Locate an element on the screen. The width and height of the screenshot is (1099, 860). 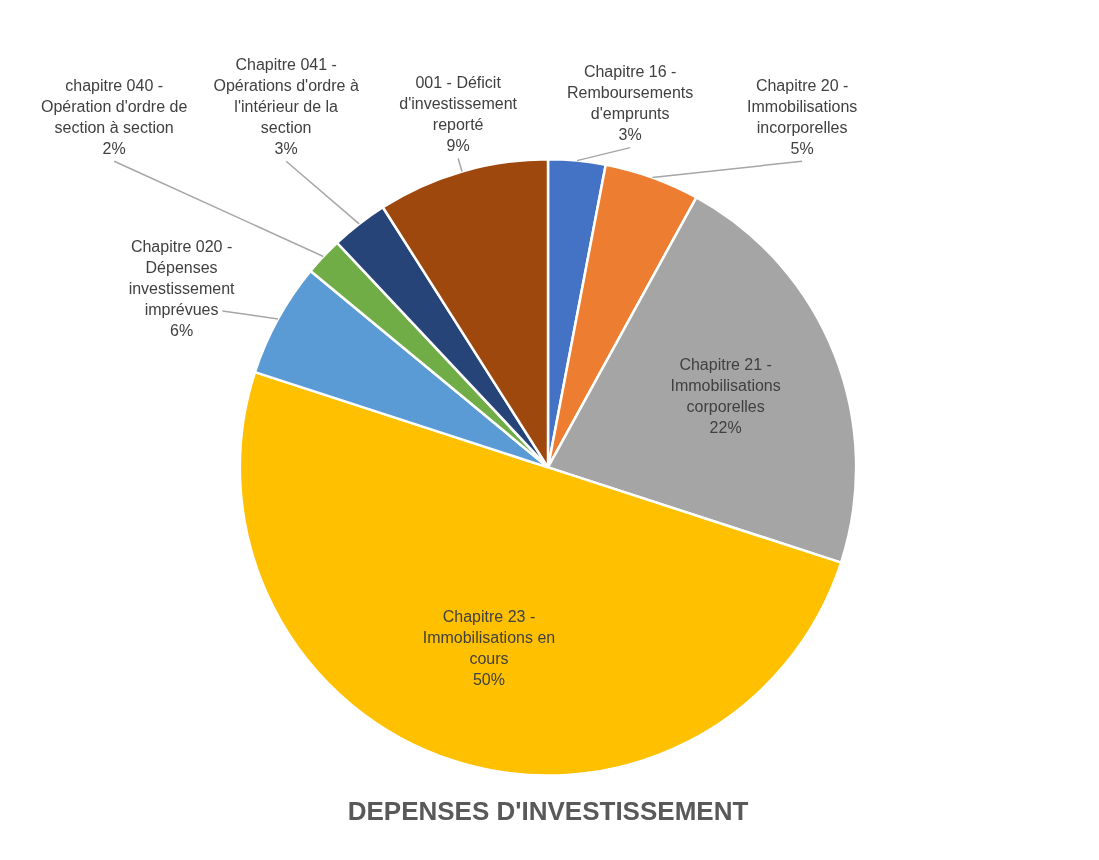
data-label: 2% is located at coordinates (114, 148).